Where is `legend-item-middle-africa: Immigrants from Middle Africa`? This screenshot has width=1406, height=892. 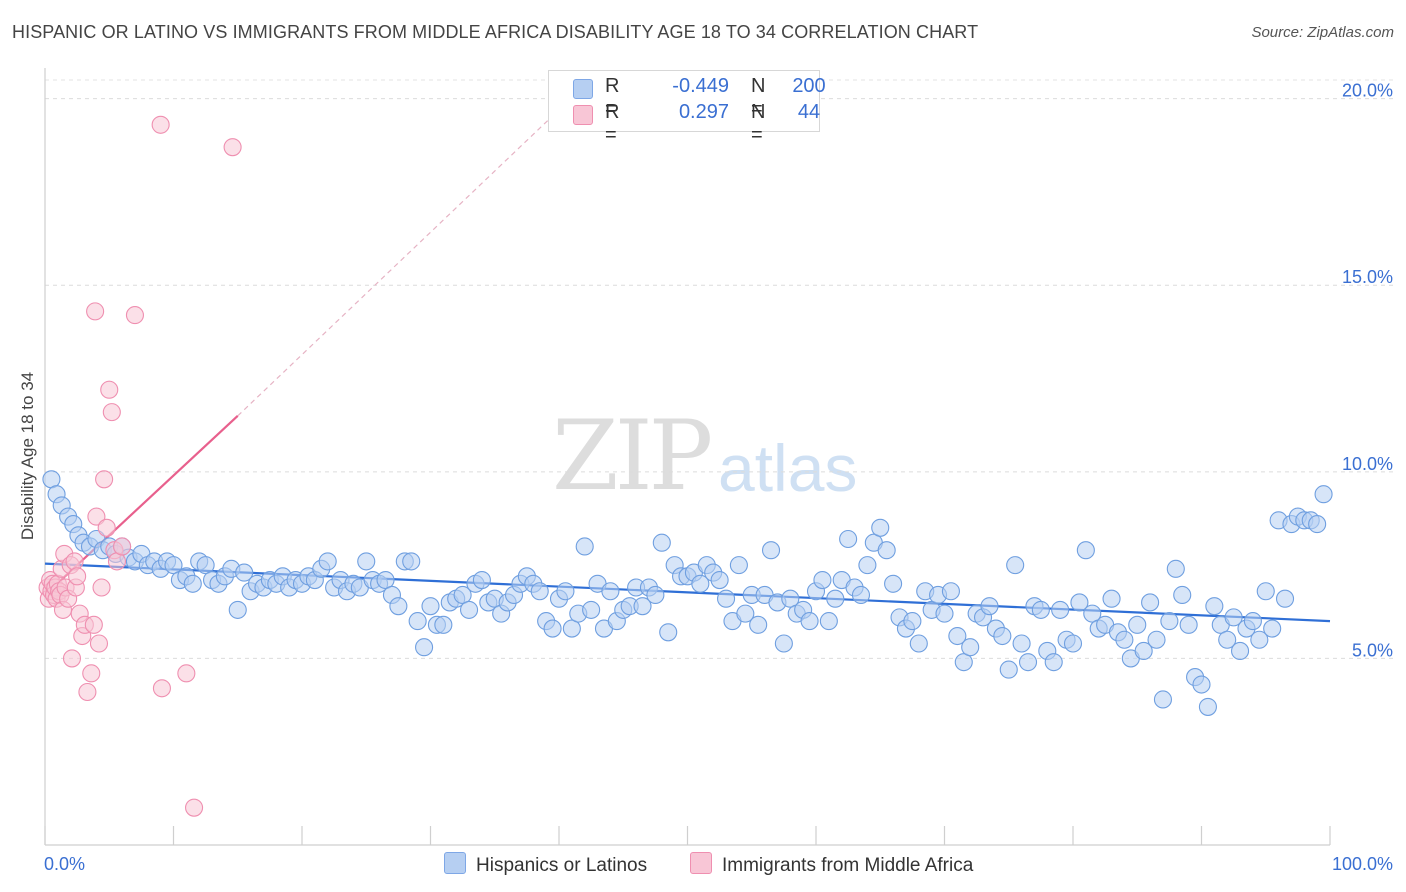 legend-item-middle-africa: Immigrants from Middle Africa is located at coordinates (831, 864).